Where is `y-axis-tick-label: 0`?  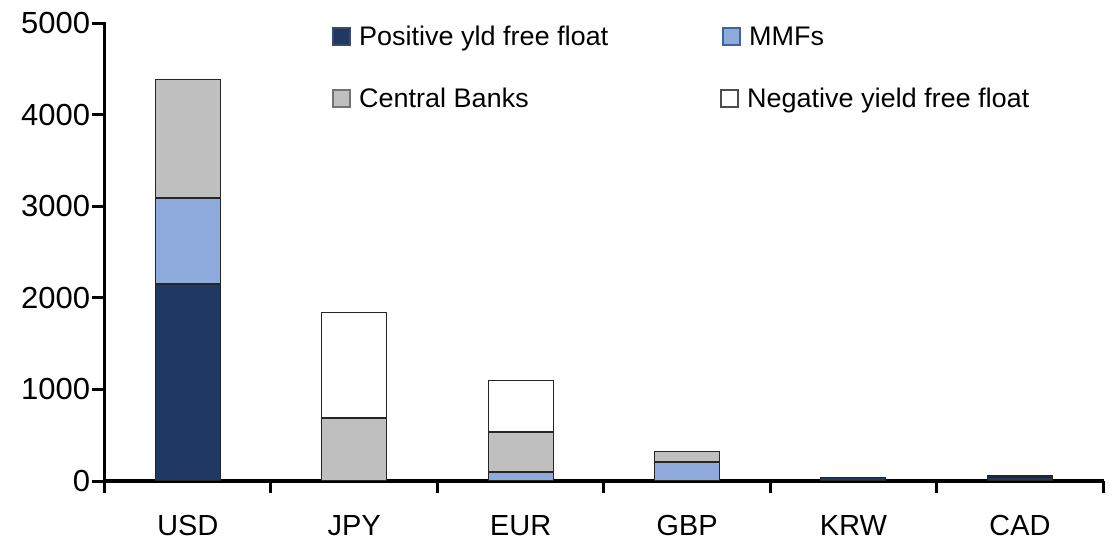 y-axis-tick-label: 0 is located at coordinates (81, 480).